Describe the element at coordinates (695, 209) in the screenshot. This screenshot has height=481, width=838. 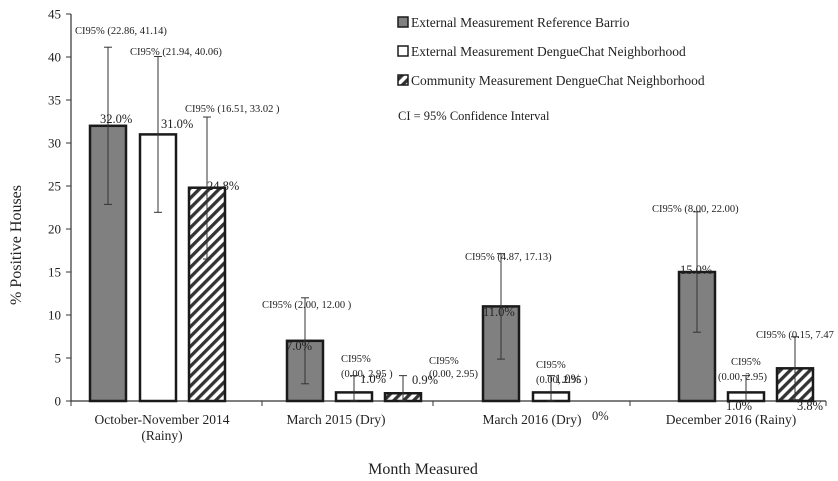
I see `ci-label: CI95% (8.00, 22.00)` at that location.